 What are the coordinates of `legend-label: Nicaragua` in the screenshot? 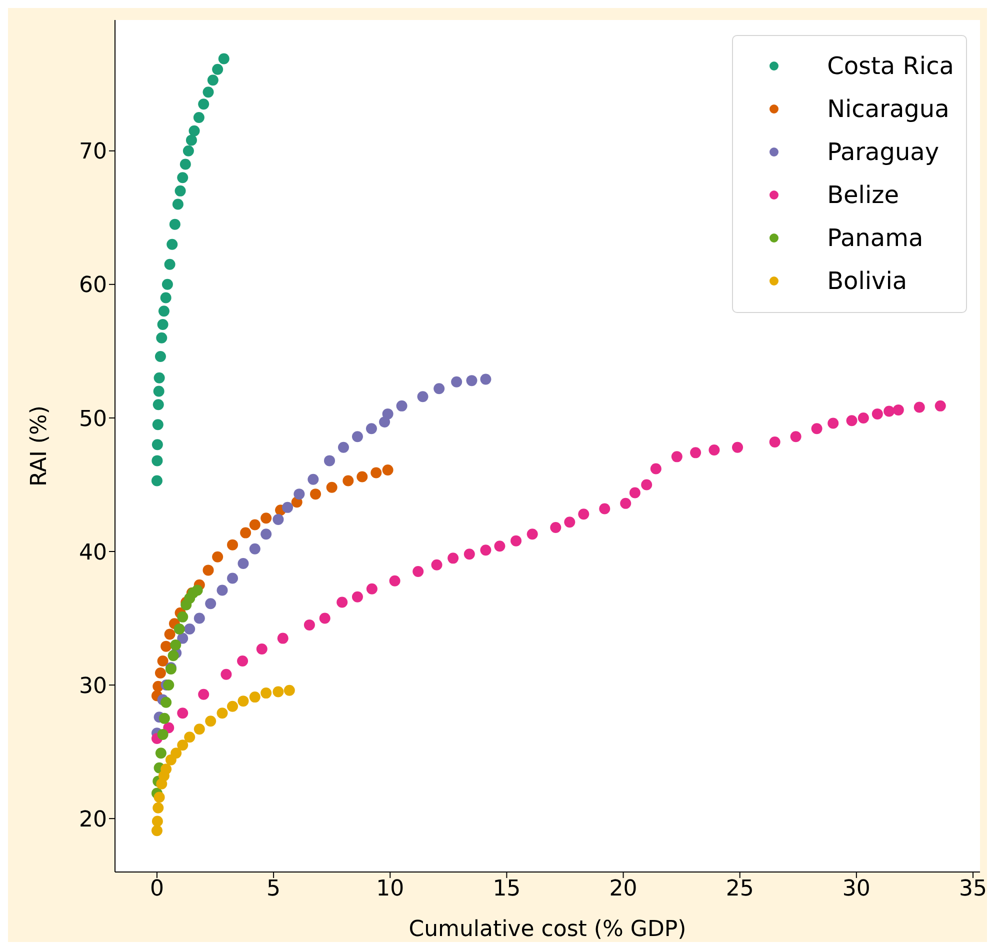 It's located at (888, 108).